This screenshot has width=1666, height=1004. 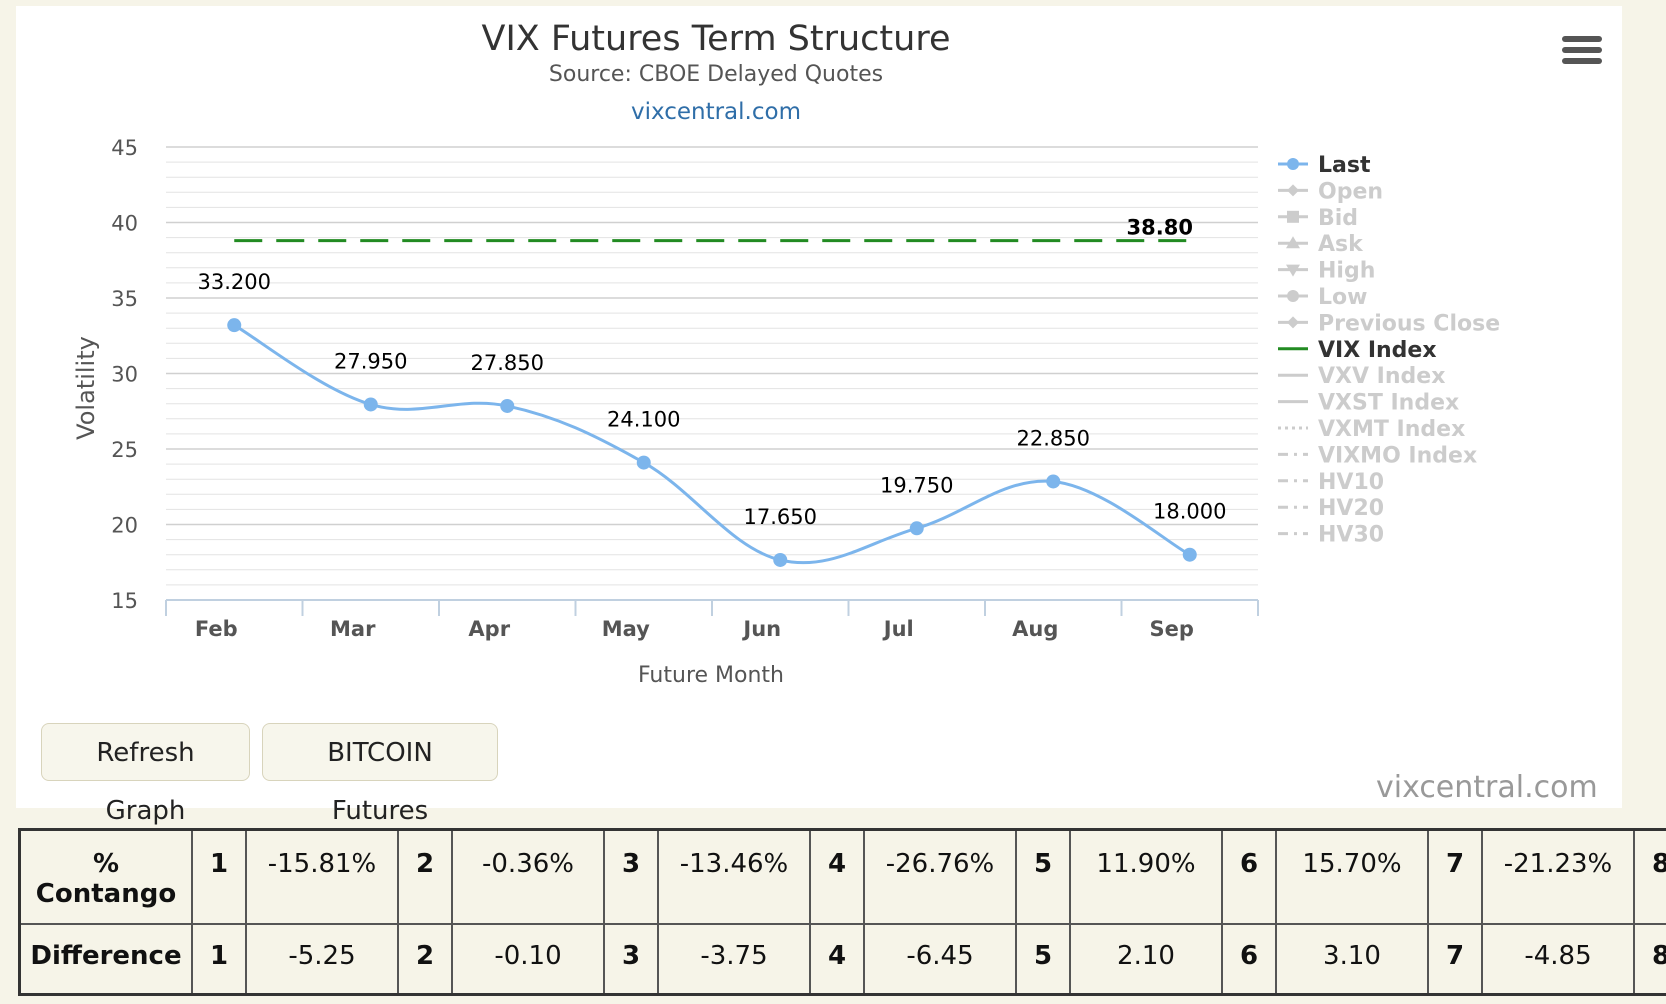 I want to click on contango-index: 6, so click(x=1249, y=876).